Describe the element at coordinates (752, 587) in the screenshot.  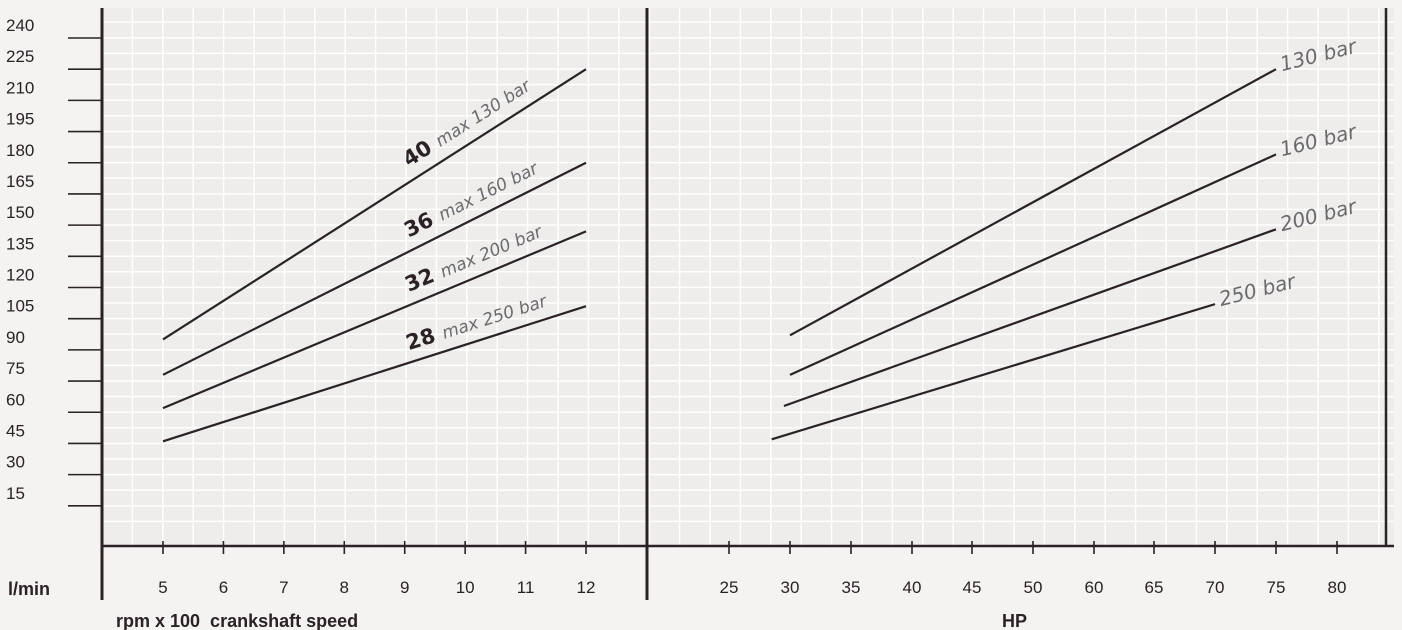
I see `x-tick-labels: 5 6 7 8 9 10 11 12 25 30 35 40 45 50 60 65 70 75 80` at that location.